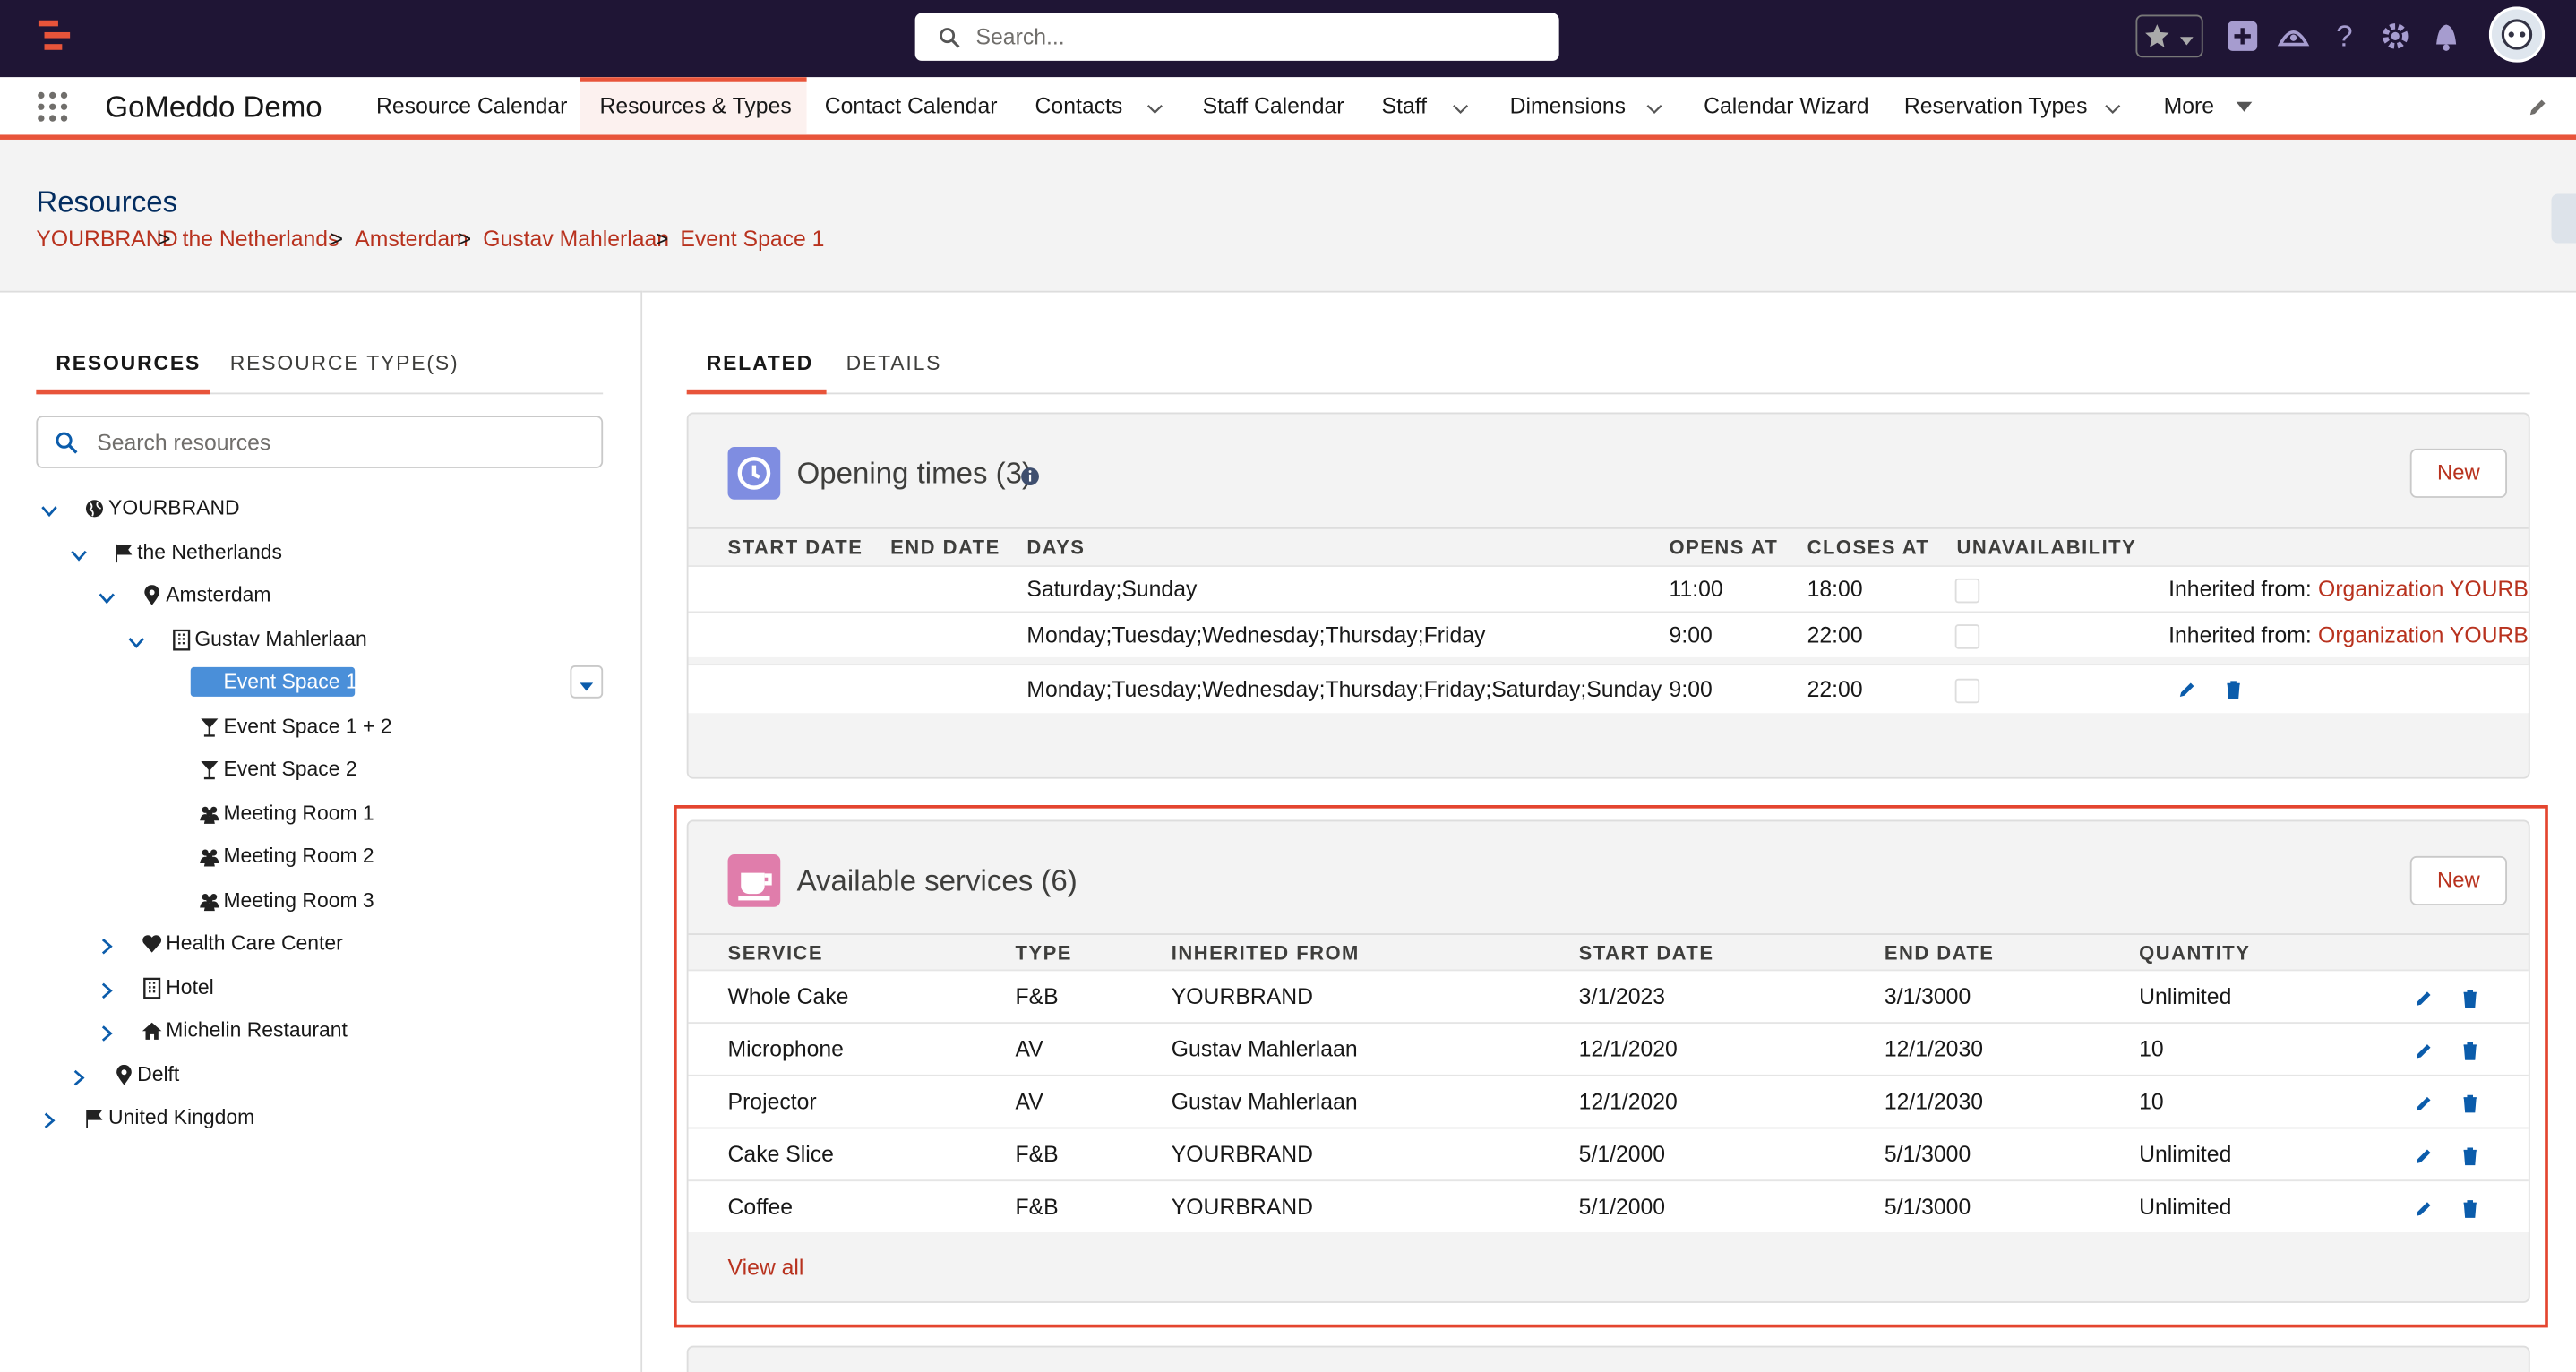 This screenshot has height=1372, width=2576. What do you see at coordinates (261, 239) in the screenshot?
I see `breadcrumb-link: the Netherlands` at bounding box center [261, 239].